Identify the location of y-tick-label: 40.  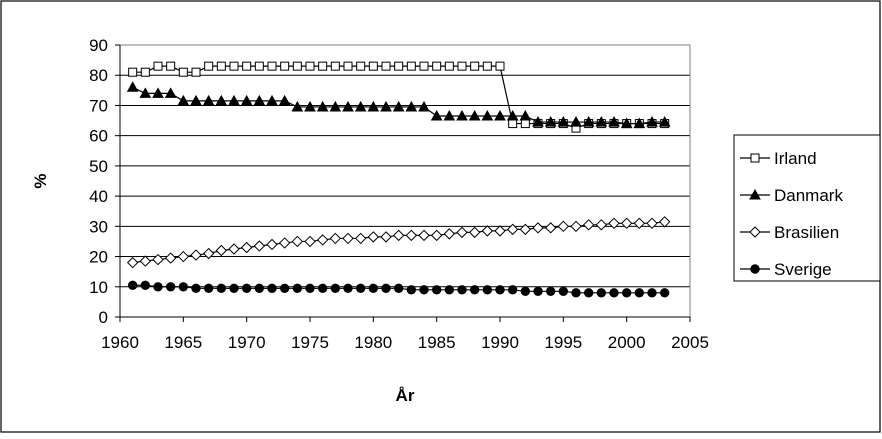
(98, 196).